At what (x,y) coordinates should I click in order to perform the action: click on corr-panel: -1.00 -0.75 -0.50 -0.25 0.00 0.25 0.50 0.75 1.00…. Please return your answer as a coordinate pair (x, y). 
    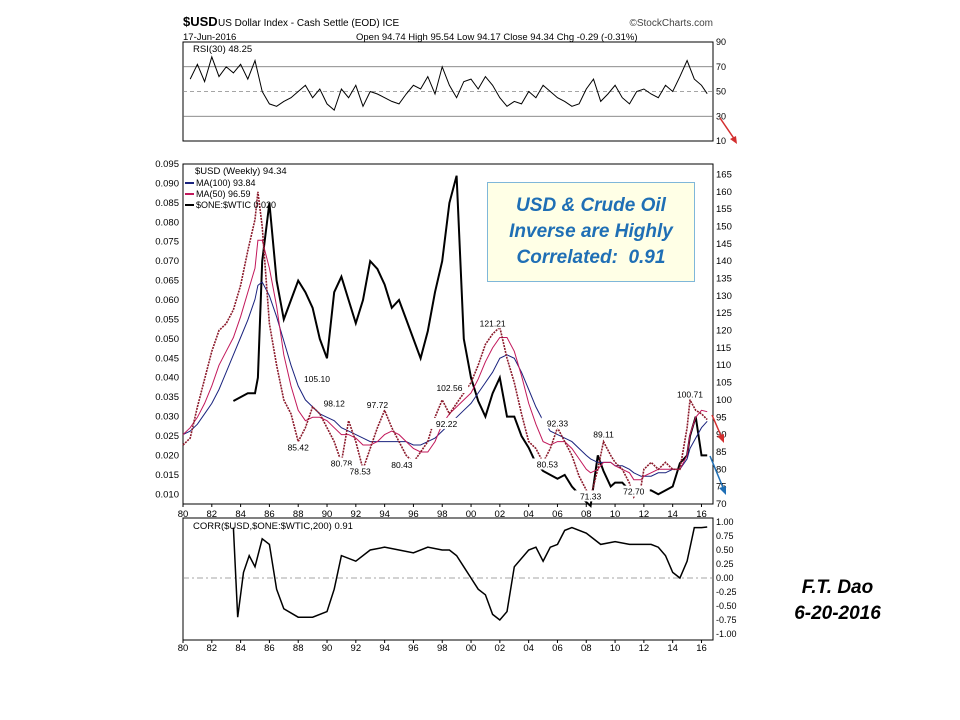
    Looking at the image, I should click on (457, 585).